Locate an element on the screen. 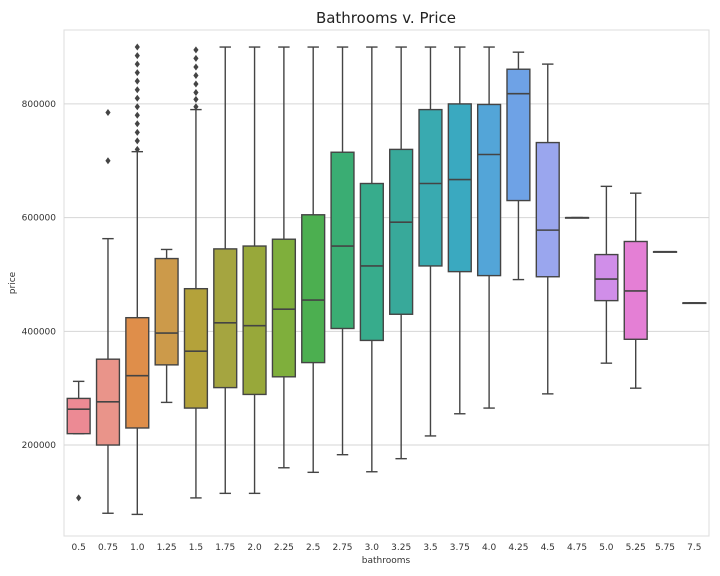  x-tick-label: 2.5 is located at coordinates (313, 548).